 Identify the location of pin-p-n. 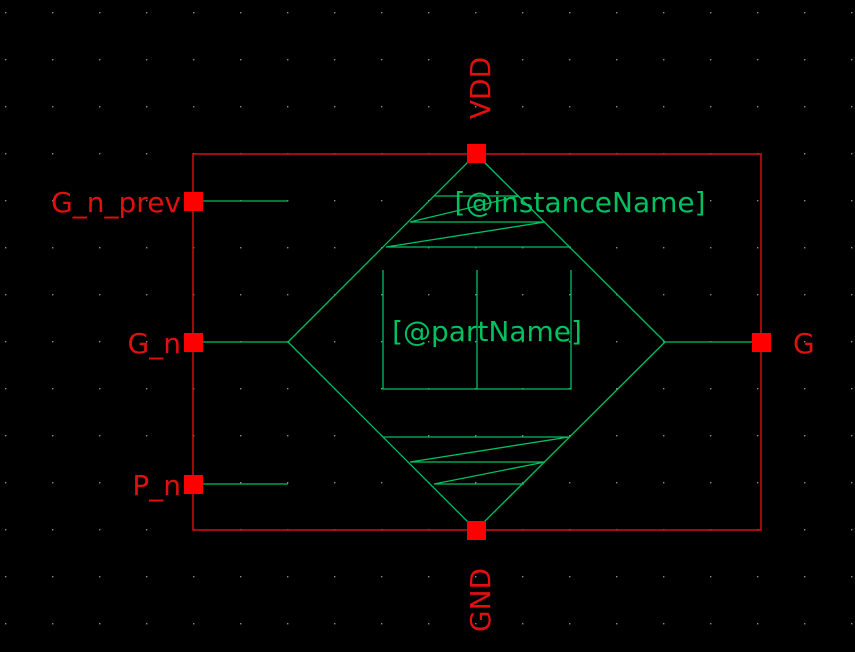
(193, 484).